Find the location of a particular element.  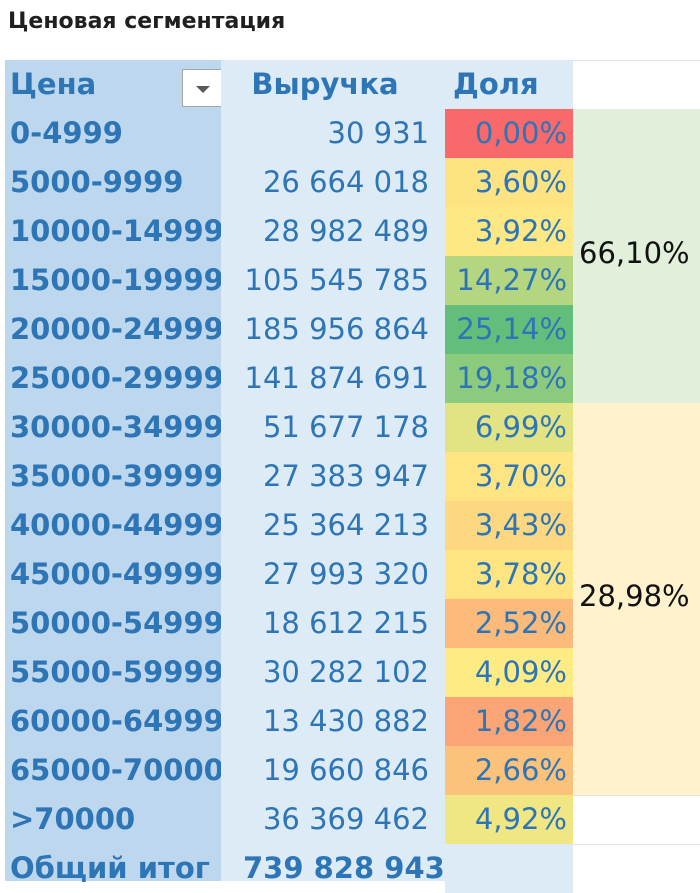

filter-dropdown-button is located at coordinates (202, 88).